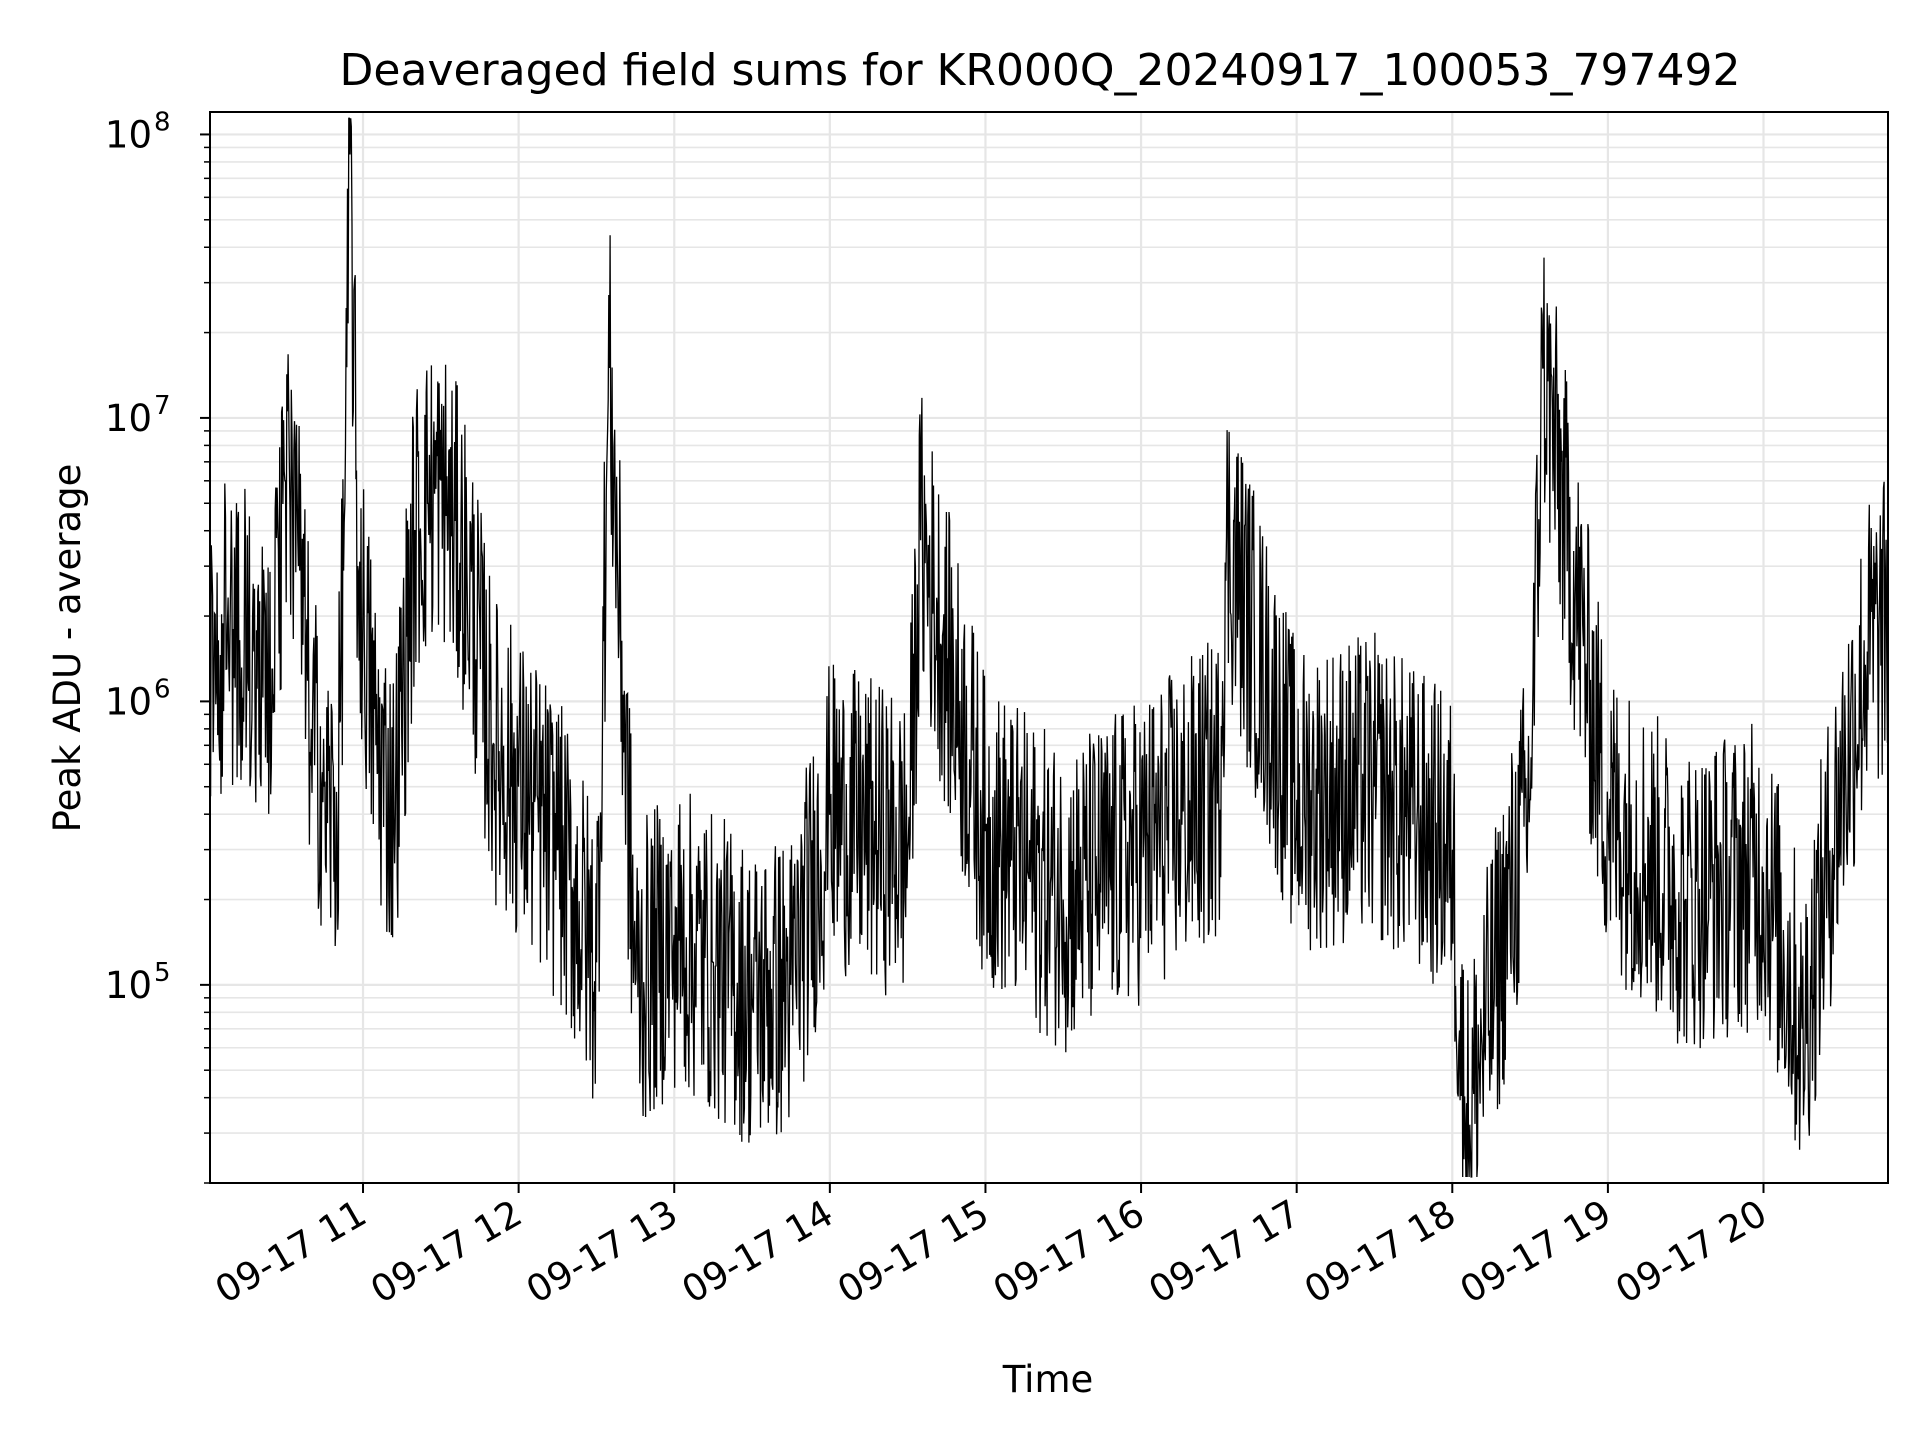  What do you see at coordinates (1380, 1252) in the screenshot?
I see `x-tick-label: 09-17 18` at bounding box center [1380, 1252].